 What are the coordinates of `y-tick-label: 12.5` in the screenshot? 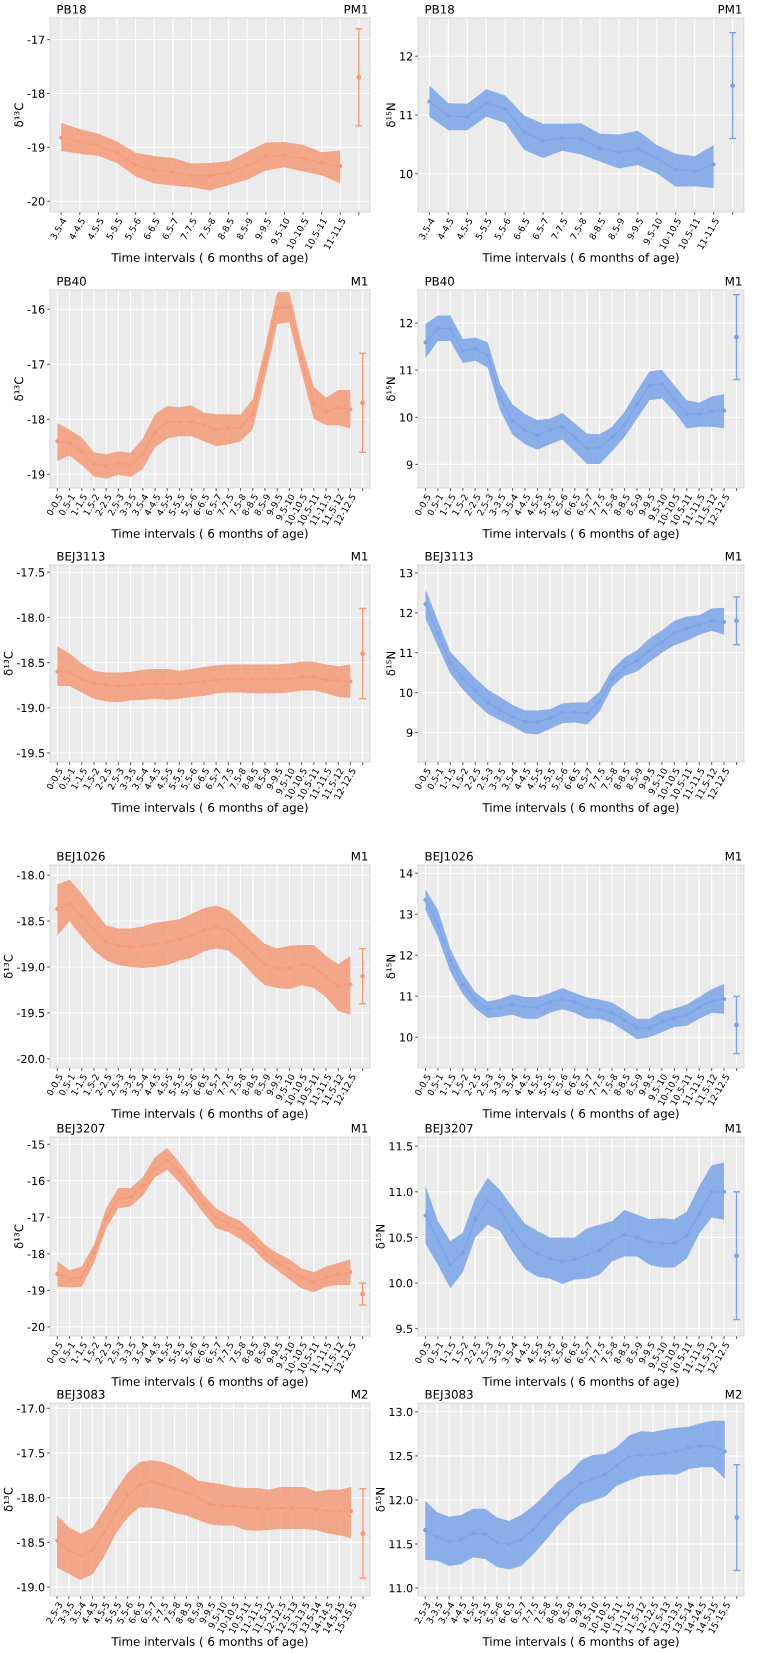 It's located at (401, 1456).